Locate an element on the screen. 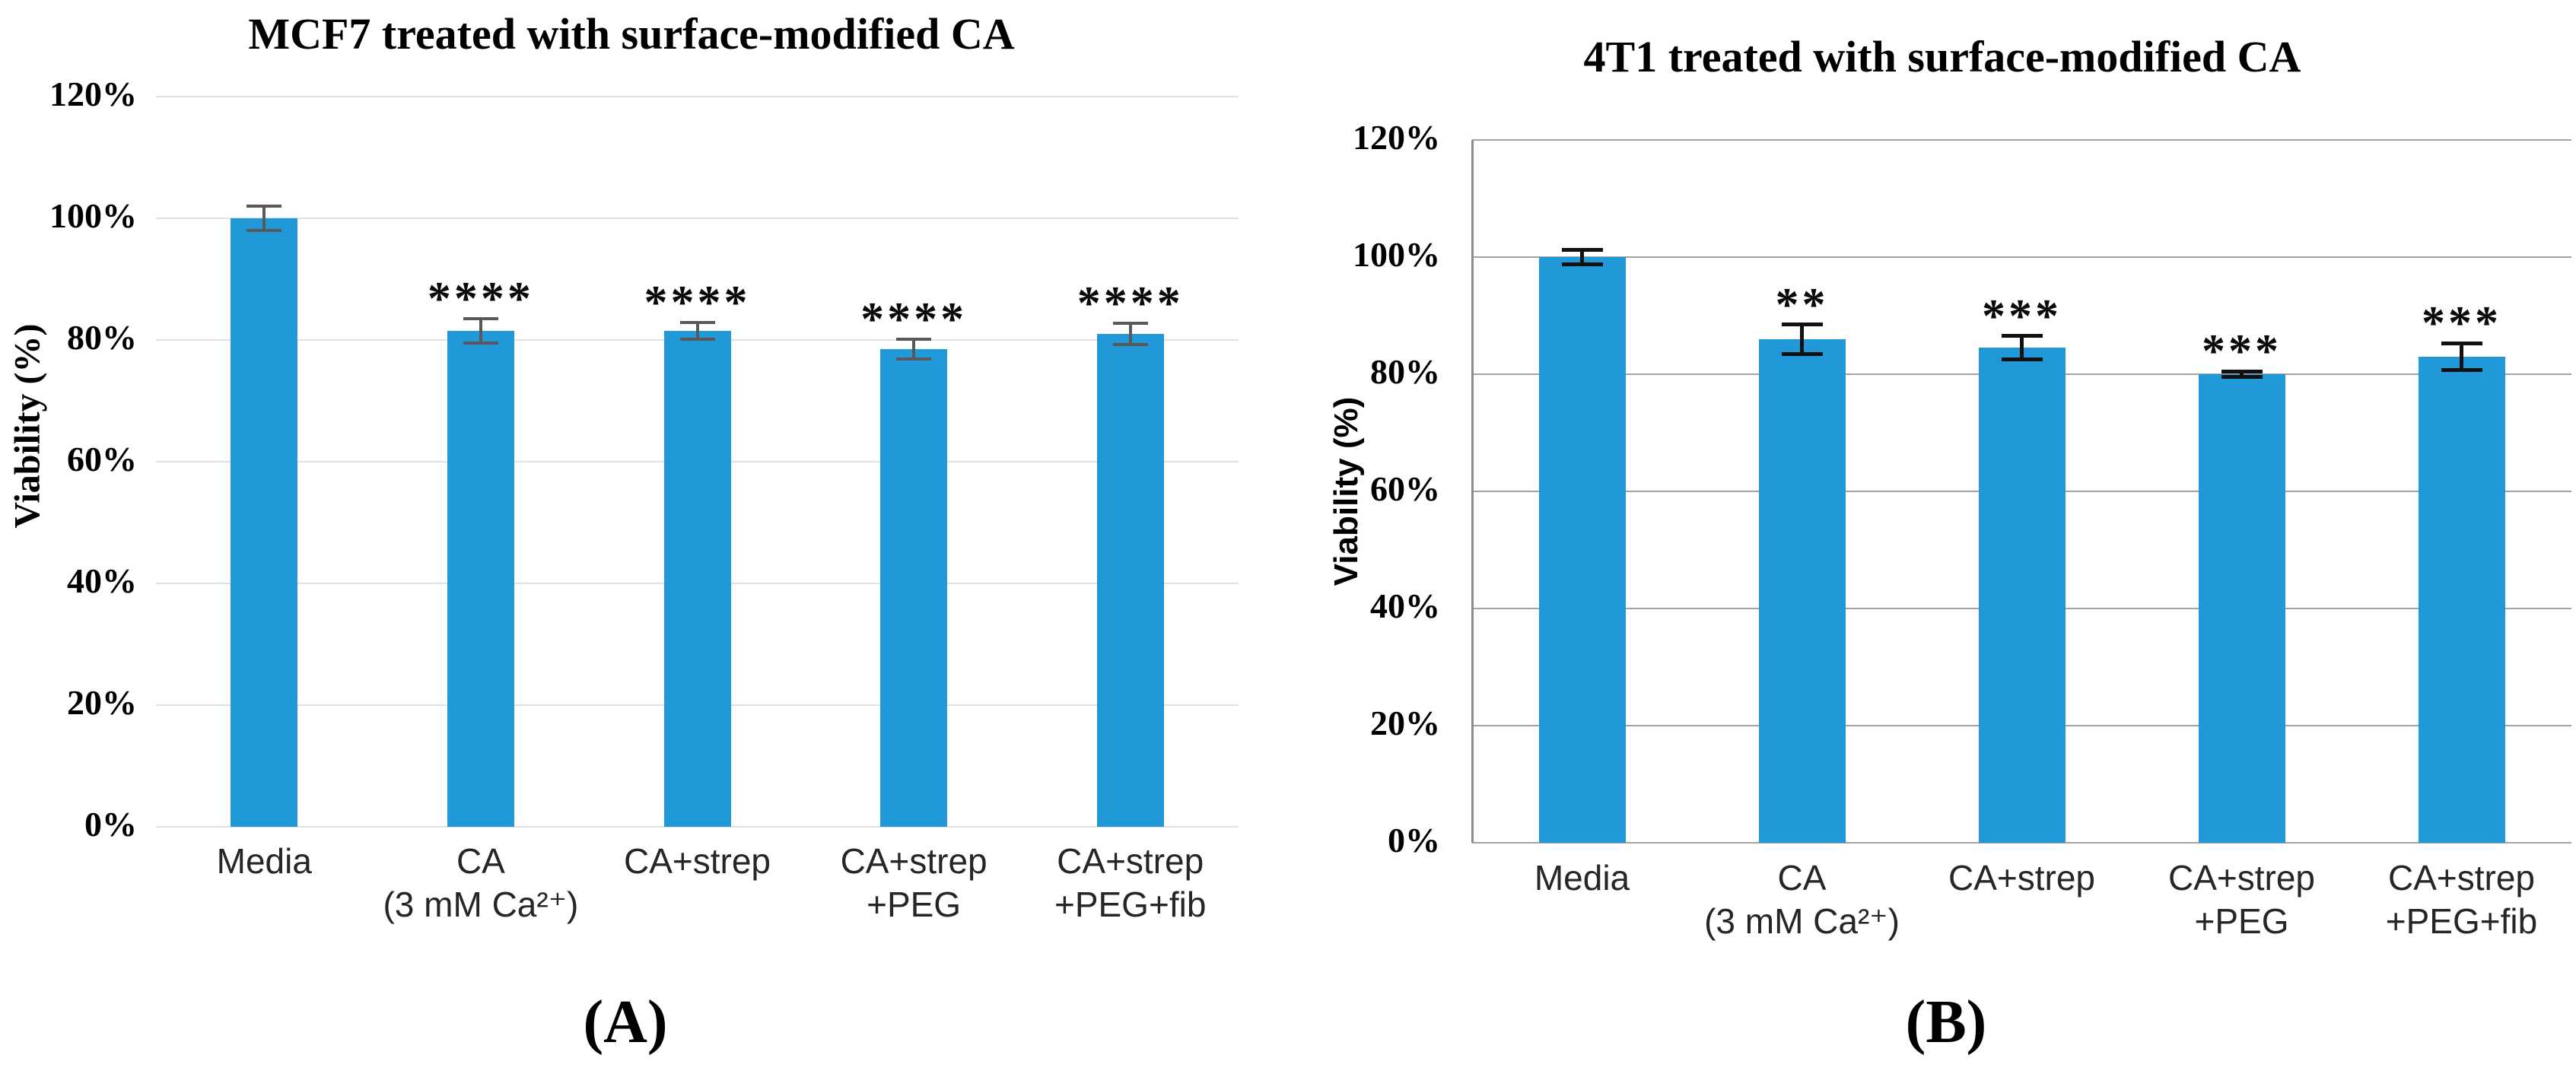 This screenshot has height=1074, width=2576. panel-caption: (A) is located at coordinates (626, 1023).